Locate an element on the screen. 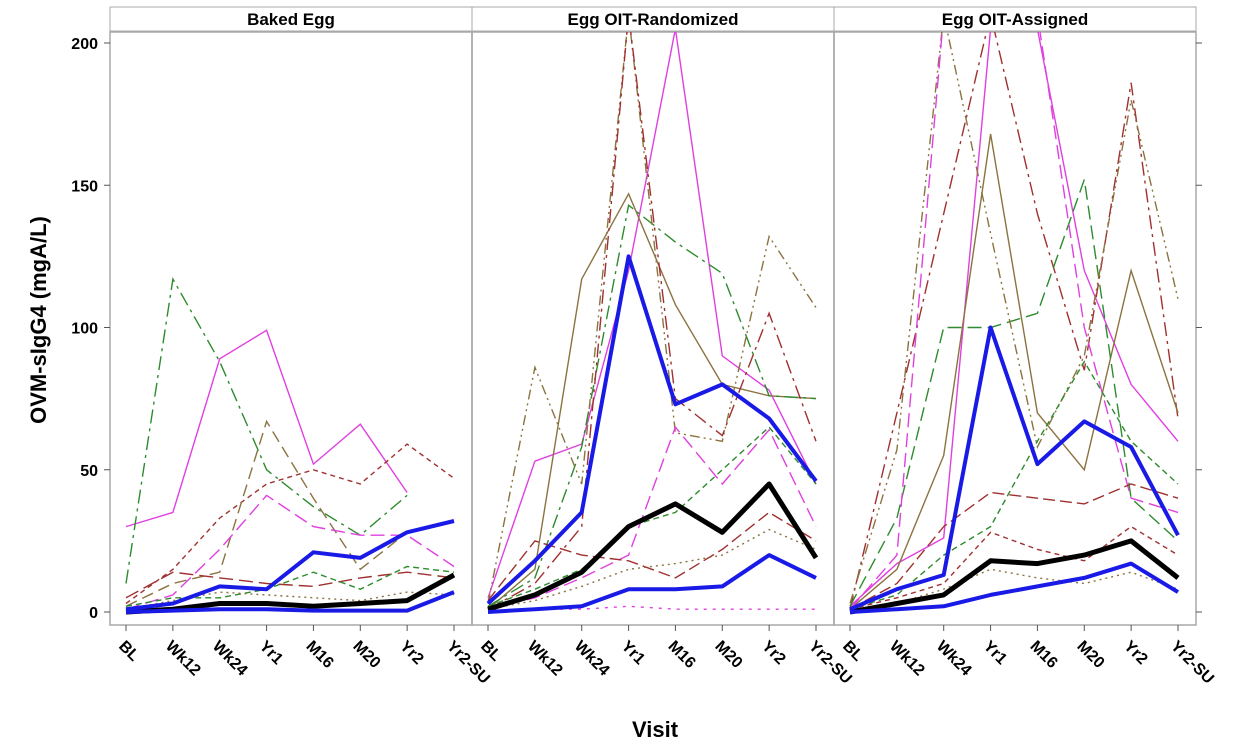  y-tick-label: 200 is located at coordinates (84, 44).